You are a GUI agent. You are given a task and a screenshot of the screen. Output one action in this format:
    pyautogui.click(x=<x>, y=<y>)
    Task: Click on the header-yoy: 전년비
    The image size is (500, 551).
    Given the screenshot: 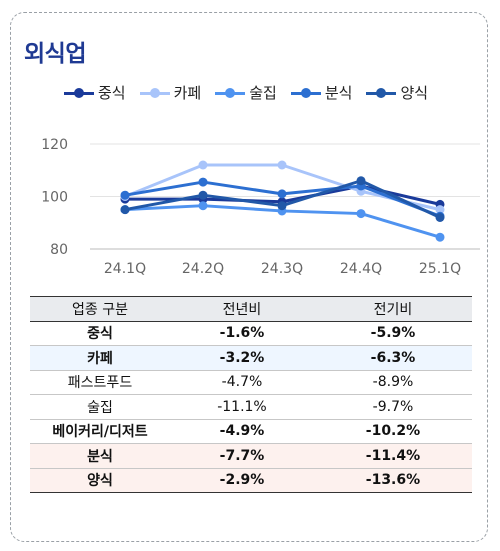 What is the action you would take?
    pyautogui.click(x=242, y=309)
    